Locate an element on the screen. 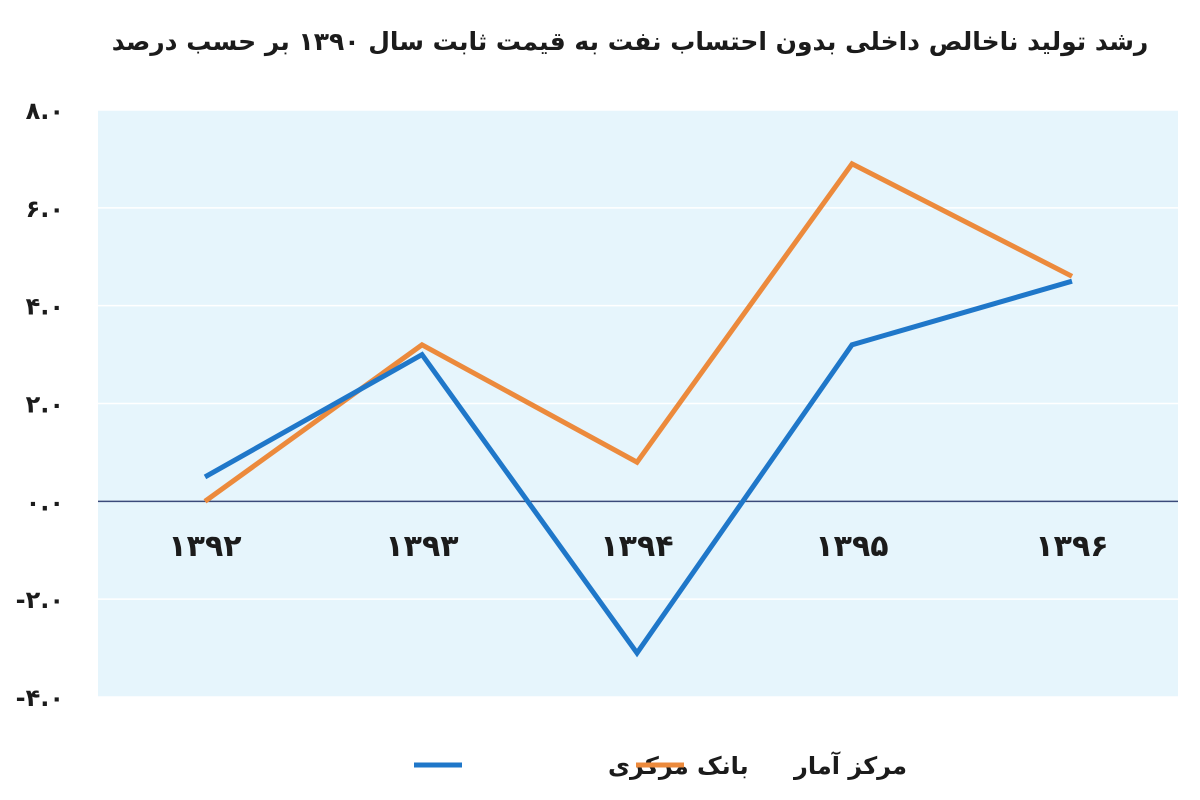 Image resolution: width=1200 pixels, height=800 pixels. legend-label: مرکز آمار is located at coordinates (850, 765).